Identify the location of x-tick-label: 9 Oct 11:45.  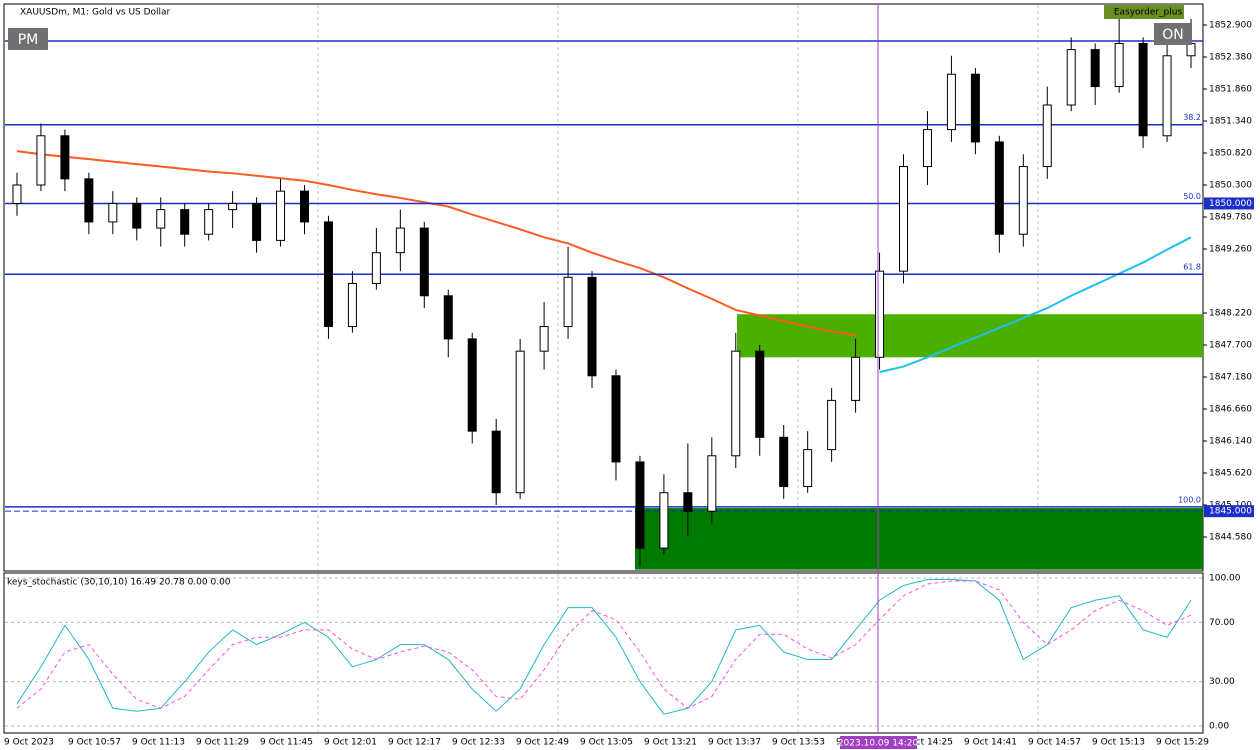
(286, 743).